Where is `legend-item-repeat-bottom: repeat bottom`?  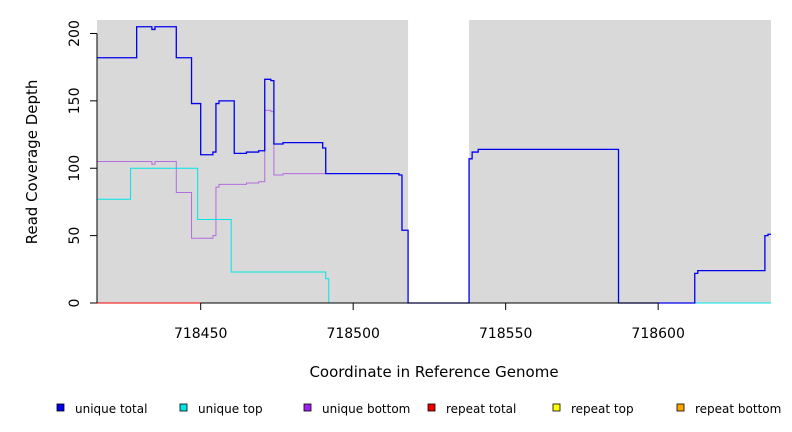 legend-item-repeat-bottom: repeat bottom is located at coordinates (728, 409).